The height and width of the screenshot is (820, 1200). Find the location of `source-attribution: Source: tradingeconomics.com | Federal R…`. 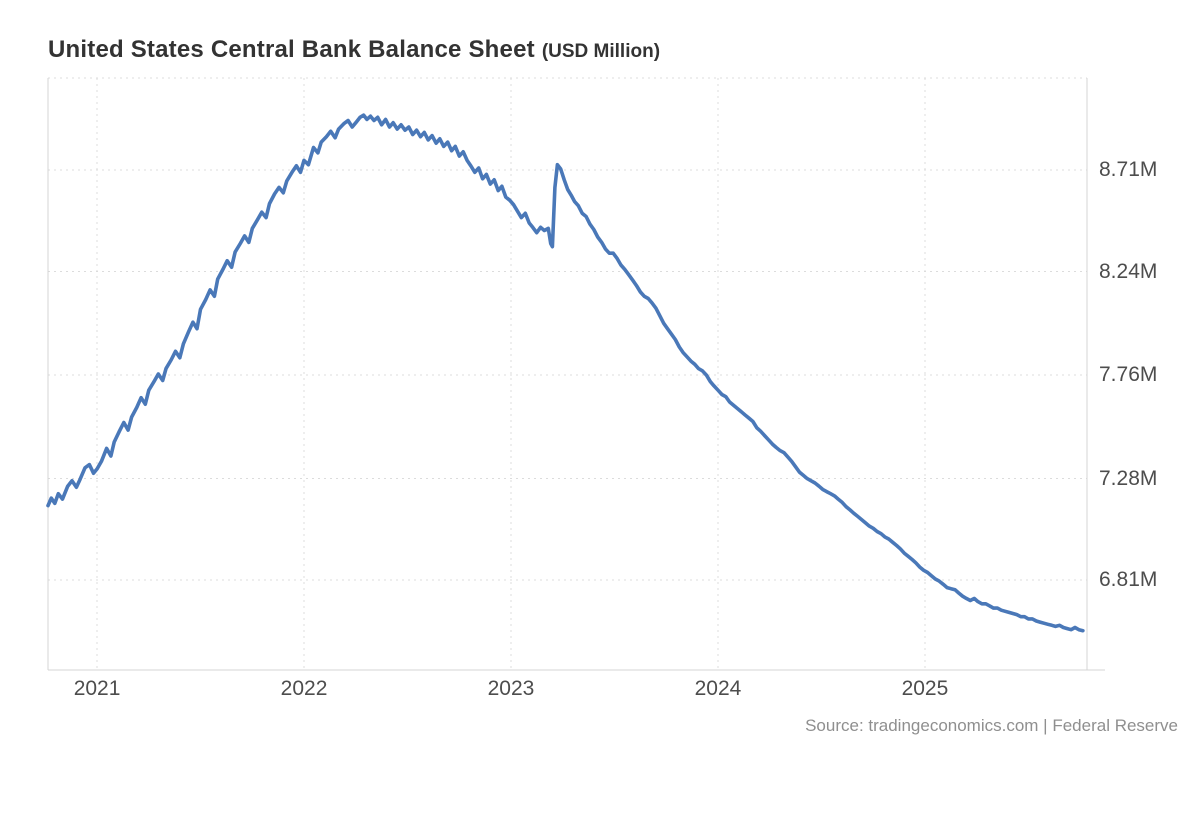

source-attribution: Source: tradingeconomics.com | Federal R… is located at coordinates (991, 725).